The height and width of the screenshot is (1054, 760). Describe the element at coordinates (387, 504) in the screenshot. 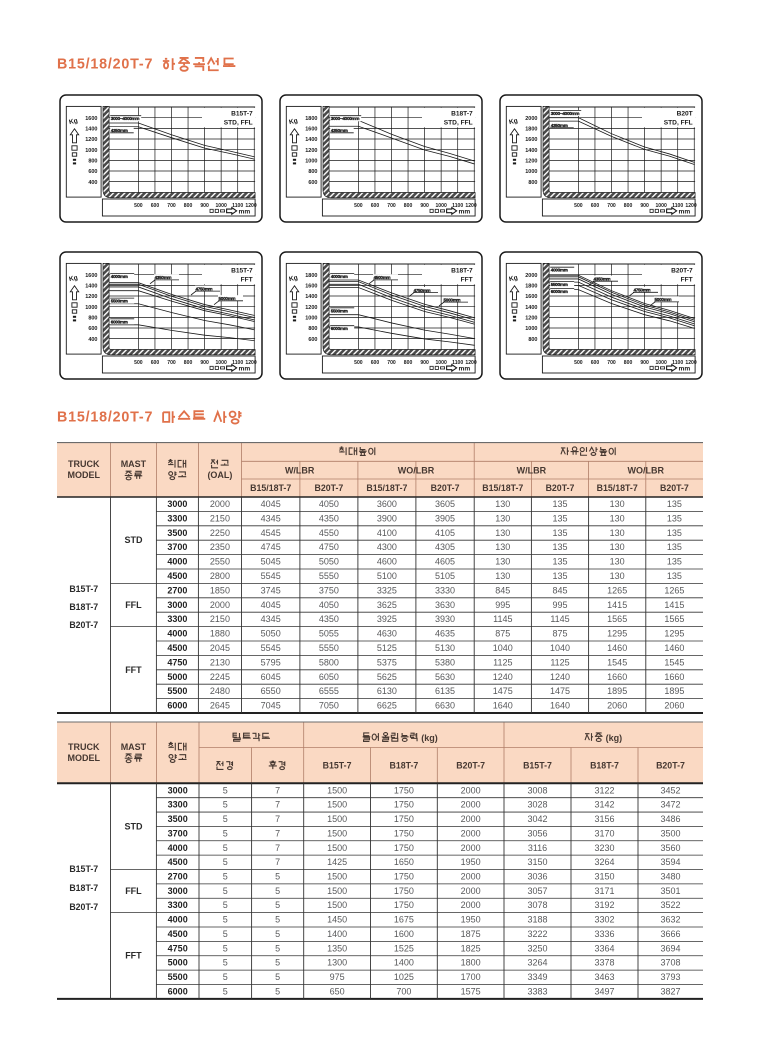

I see `svg-text: 3600` at that location.